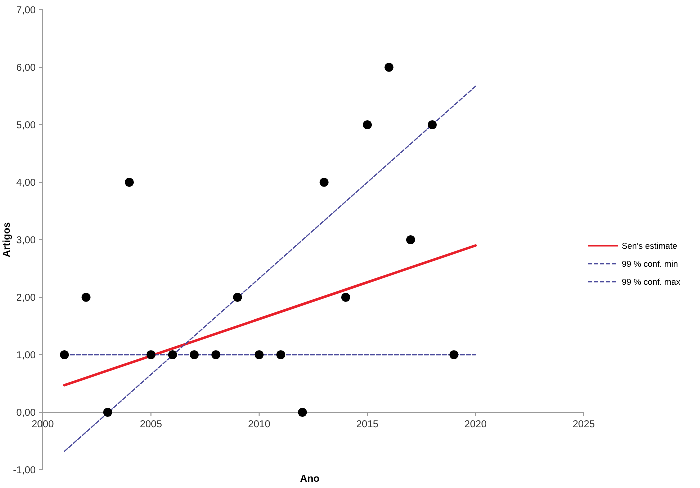  I want to click on x-tick-label: 2025, so click(584, 425).